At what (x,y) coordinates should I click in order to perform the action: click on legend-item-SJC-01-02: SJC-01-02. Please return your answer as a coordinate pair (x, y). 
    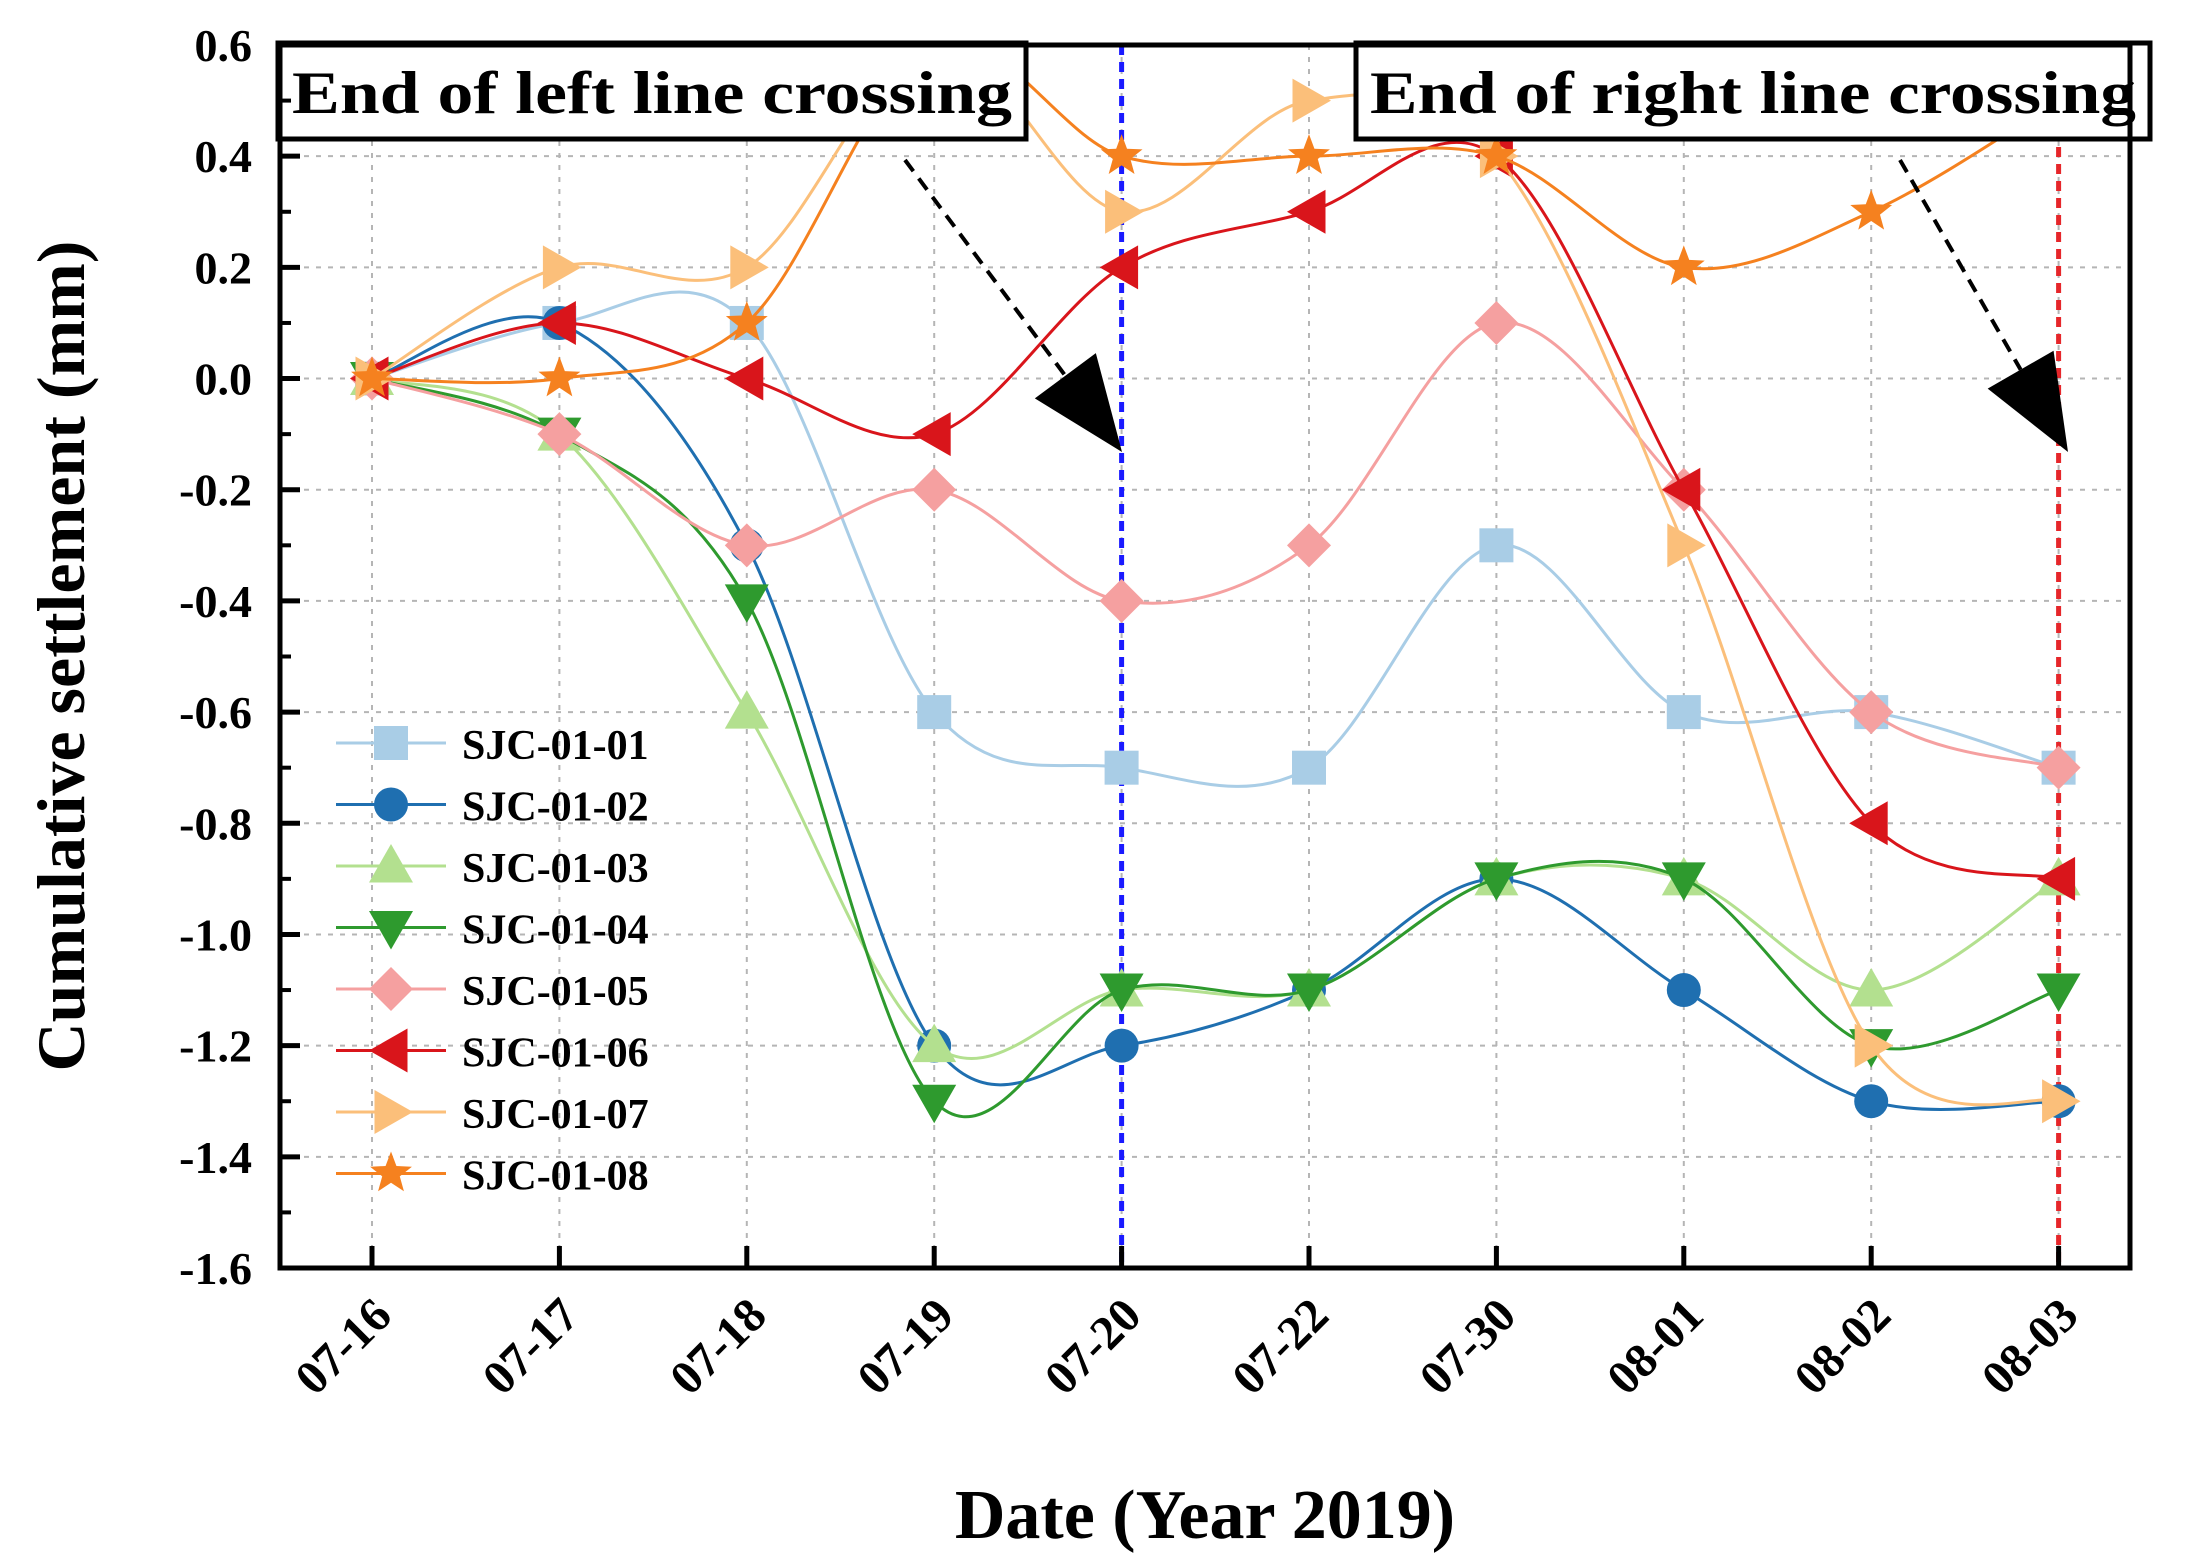
    Looking at the image, I should click on (492, 808).